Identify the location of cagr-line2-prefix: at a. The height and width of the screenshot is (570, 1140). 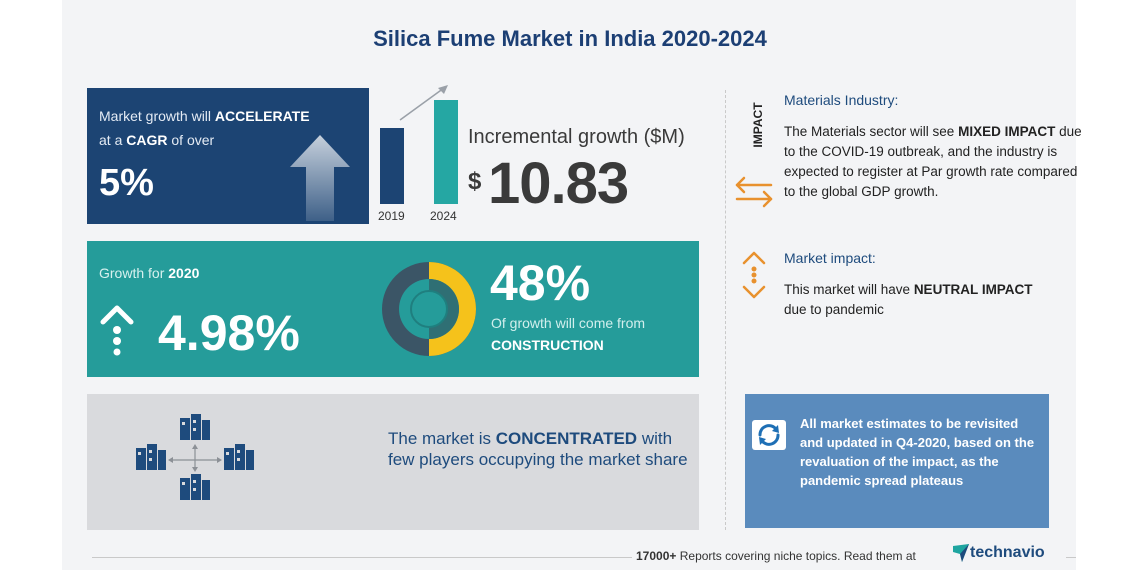
(111, 140).